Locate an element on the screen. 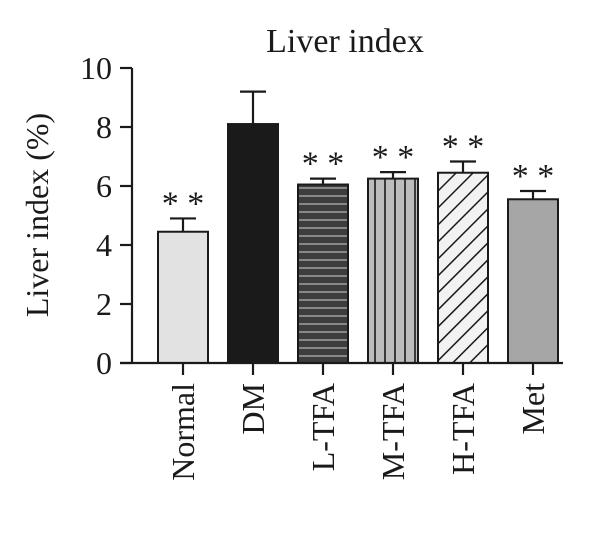  x-tick-label: DM is located at coordinates (253, 409).